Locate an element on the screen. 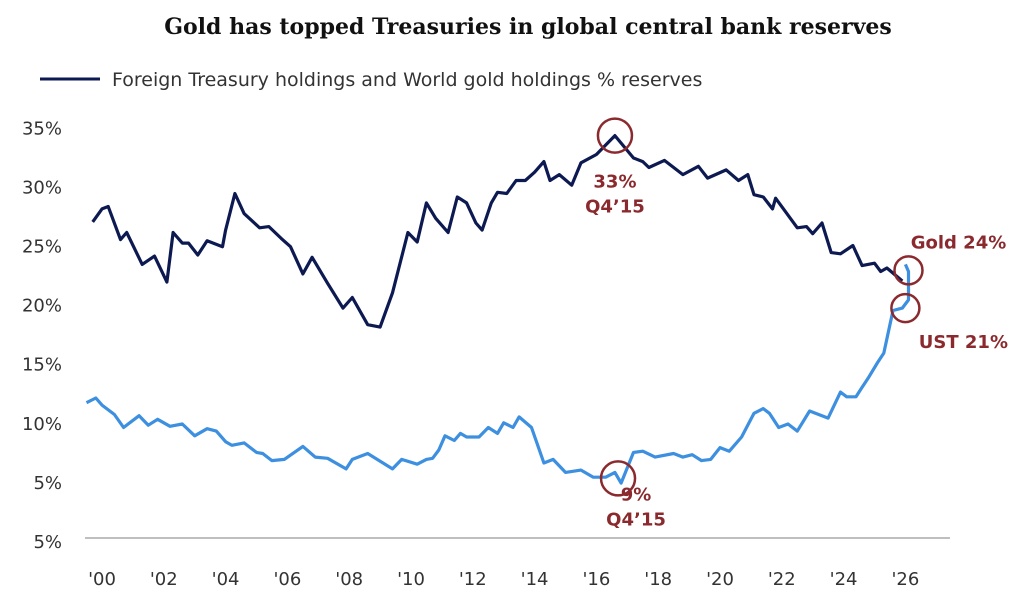 The width and height of the screenshot is (1024, 591). x-tick-label: '20 is located at coordinates (720, 579).